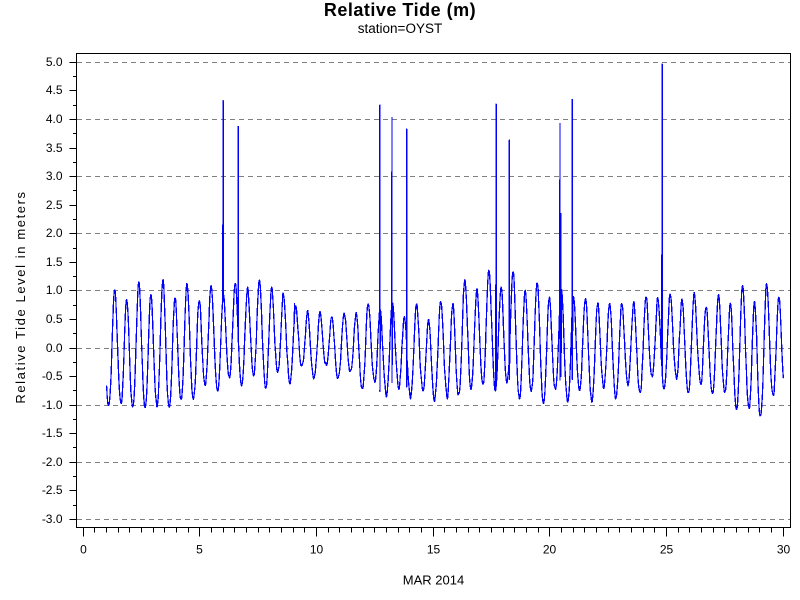  What do you see at coordinates (54, 290) in the screenshot?
I see `svg-text: 1.0` at bounding box center [54, 290].